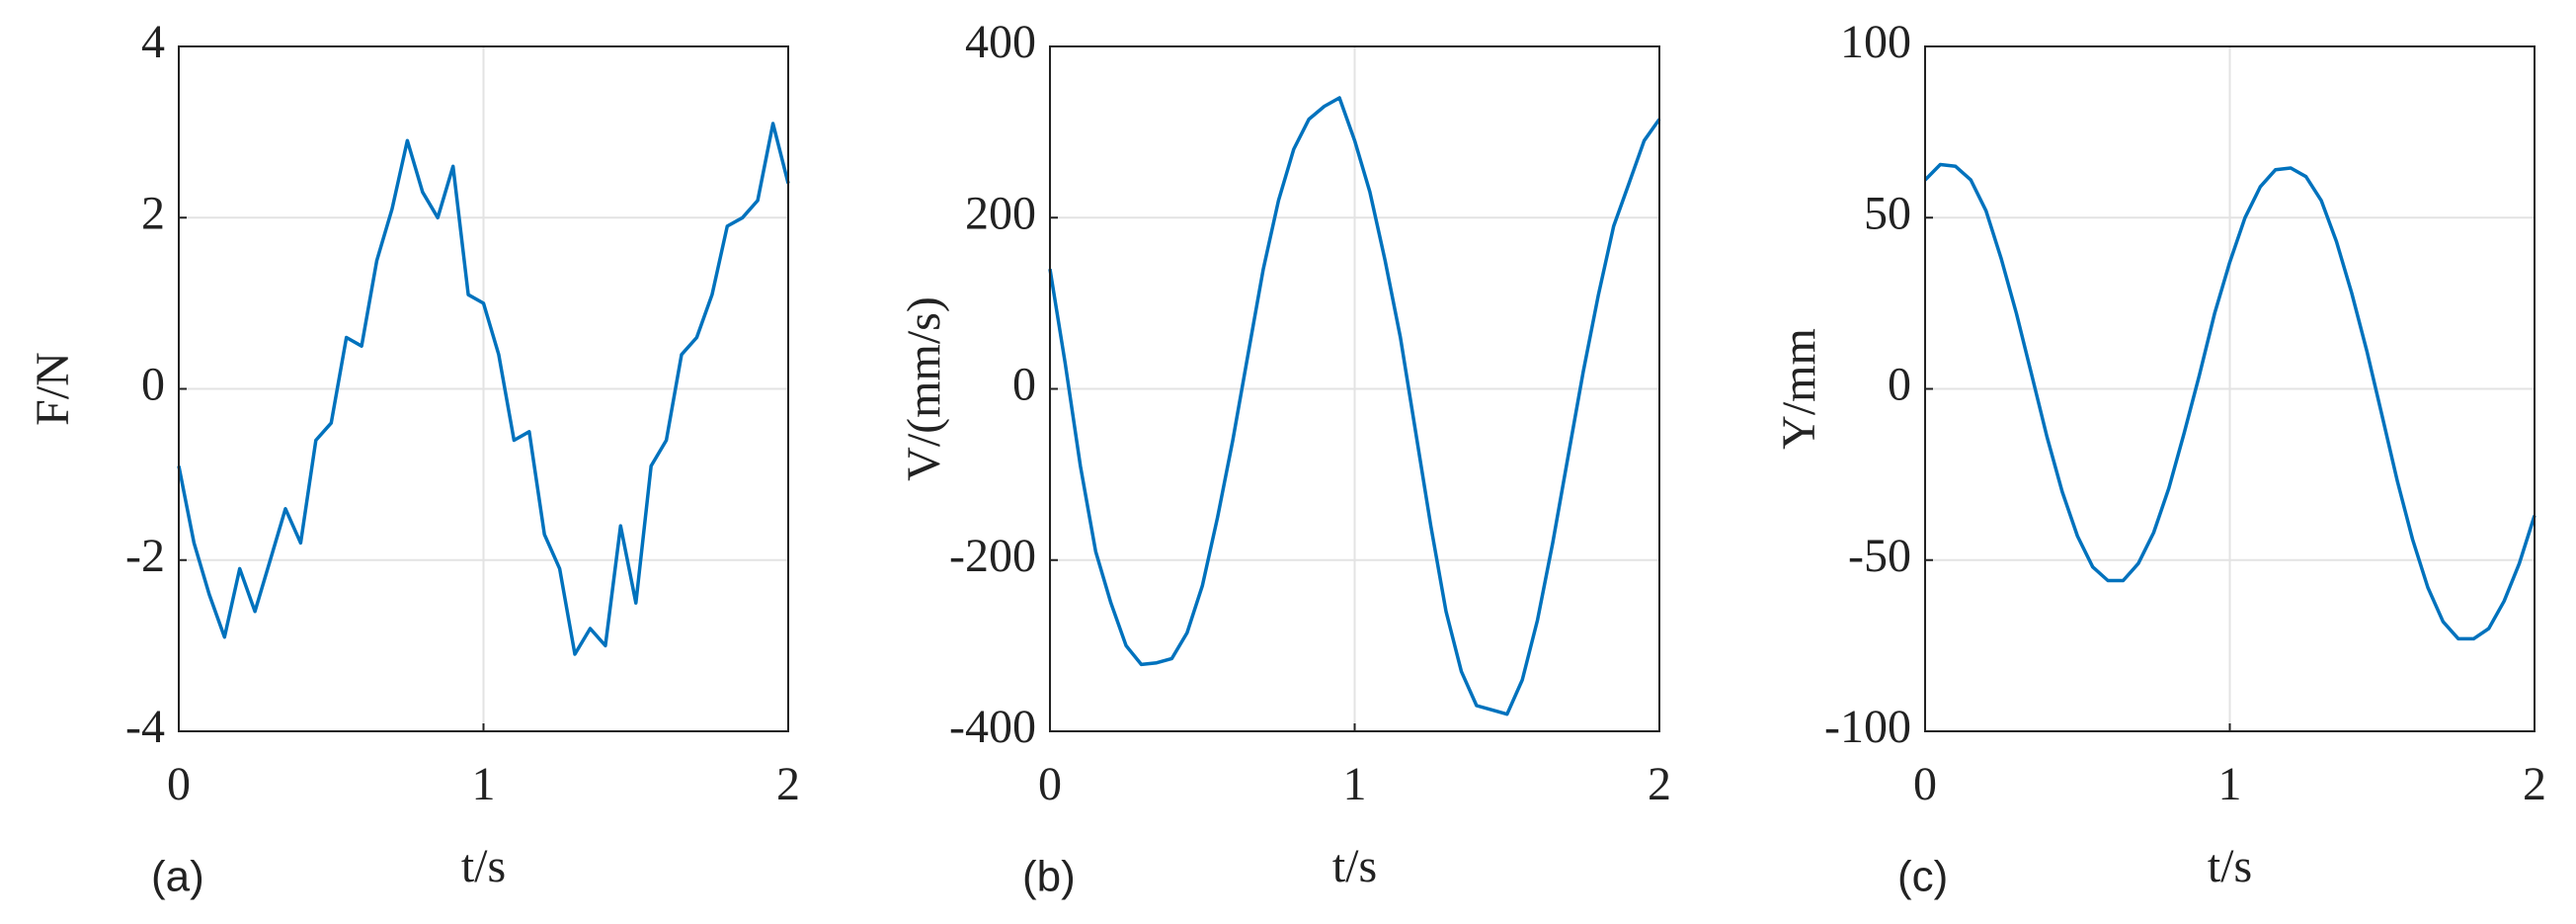 The width and height of the screenshot is (2576, 924). Describe the element at coordinates (153, 42) in the screenshot. I see `y-tick-label: 4` at that location.